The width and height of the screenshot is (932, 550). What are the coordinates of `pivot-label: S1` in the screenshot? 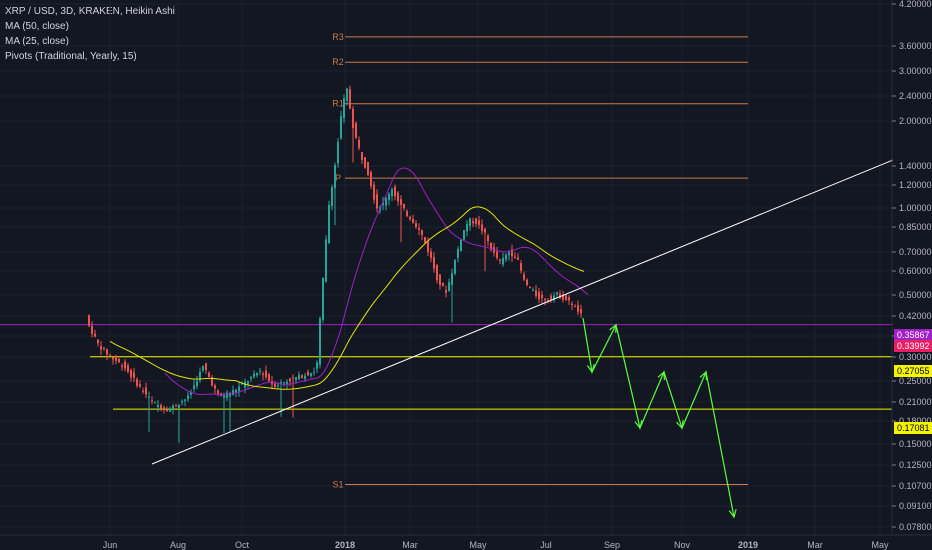 It's located at (337, 485).